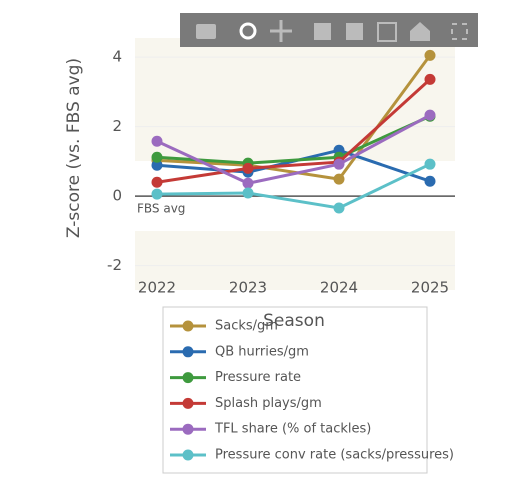  Describe the element at coordinates (268, 403) in the screenshot. I see `legend-label: Splash plays/gm` at that location.